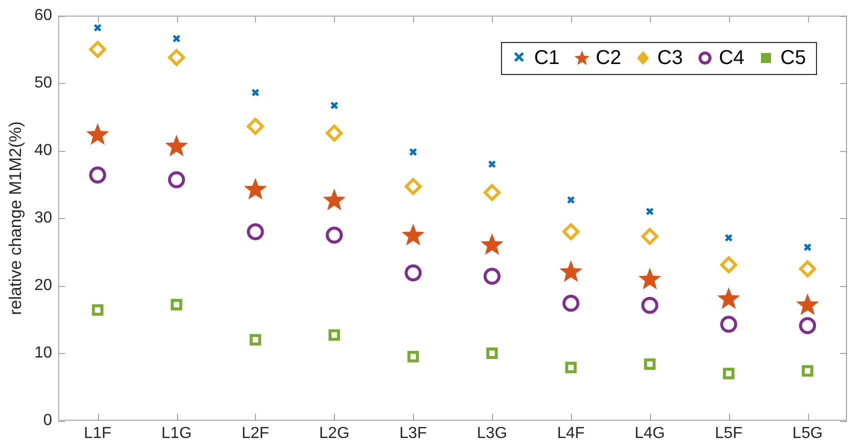  Describe the element at coordinates (793, 58) in the screenshot. I see `legend-label: C5` at that location.